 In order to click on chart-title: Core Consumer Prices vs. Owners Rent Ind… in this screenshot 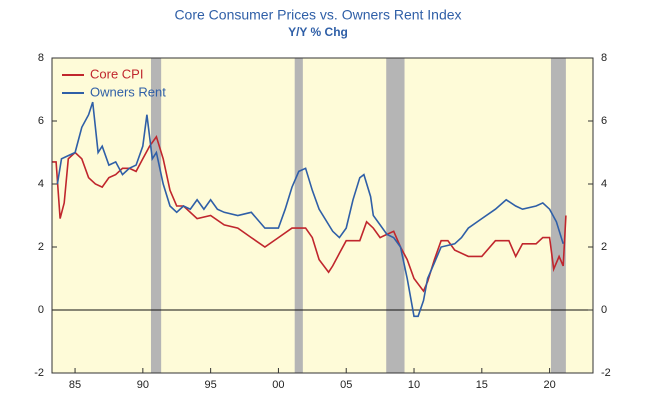, I will do `click(317, 15)`.